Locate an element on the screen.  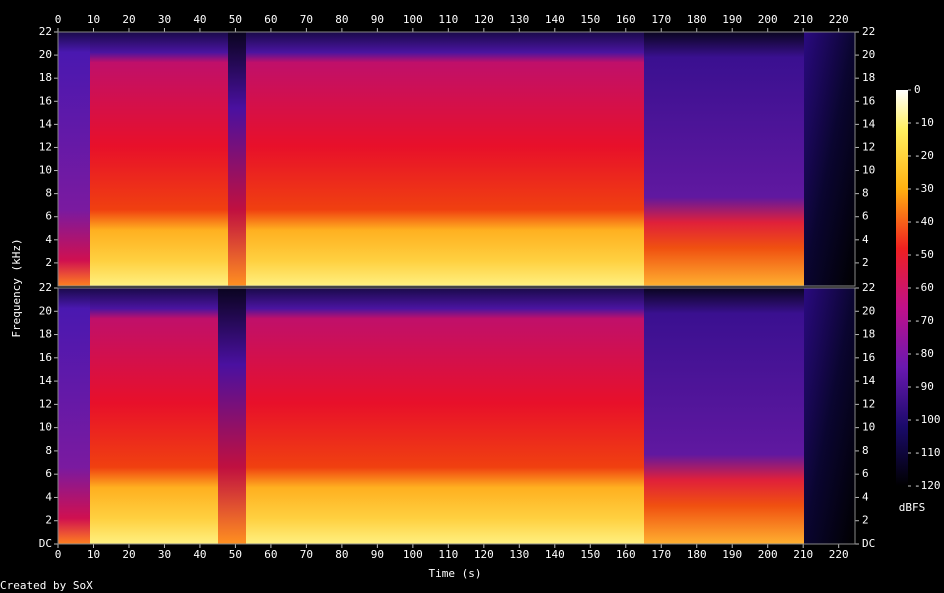
y-axis-label: Frequency (kHz) is located at coordinates (16, 287).